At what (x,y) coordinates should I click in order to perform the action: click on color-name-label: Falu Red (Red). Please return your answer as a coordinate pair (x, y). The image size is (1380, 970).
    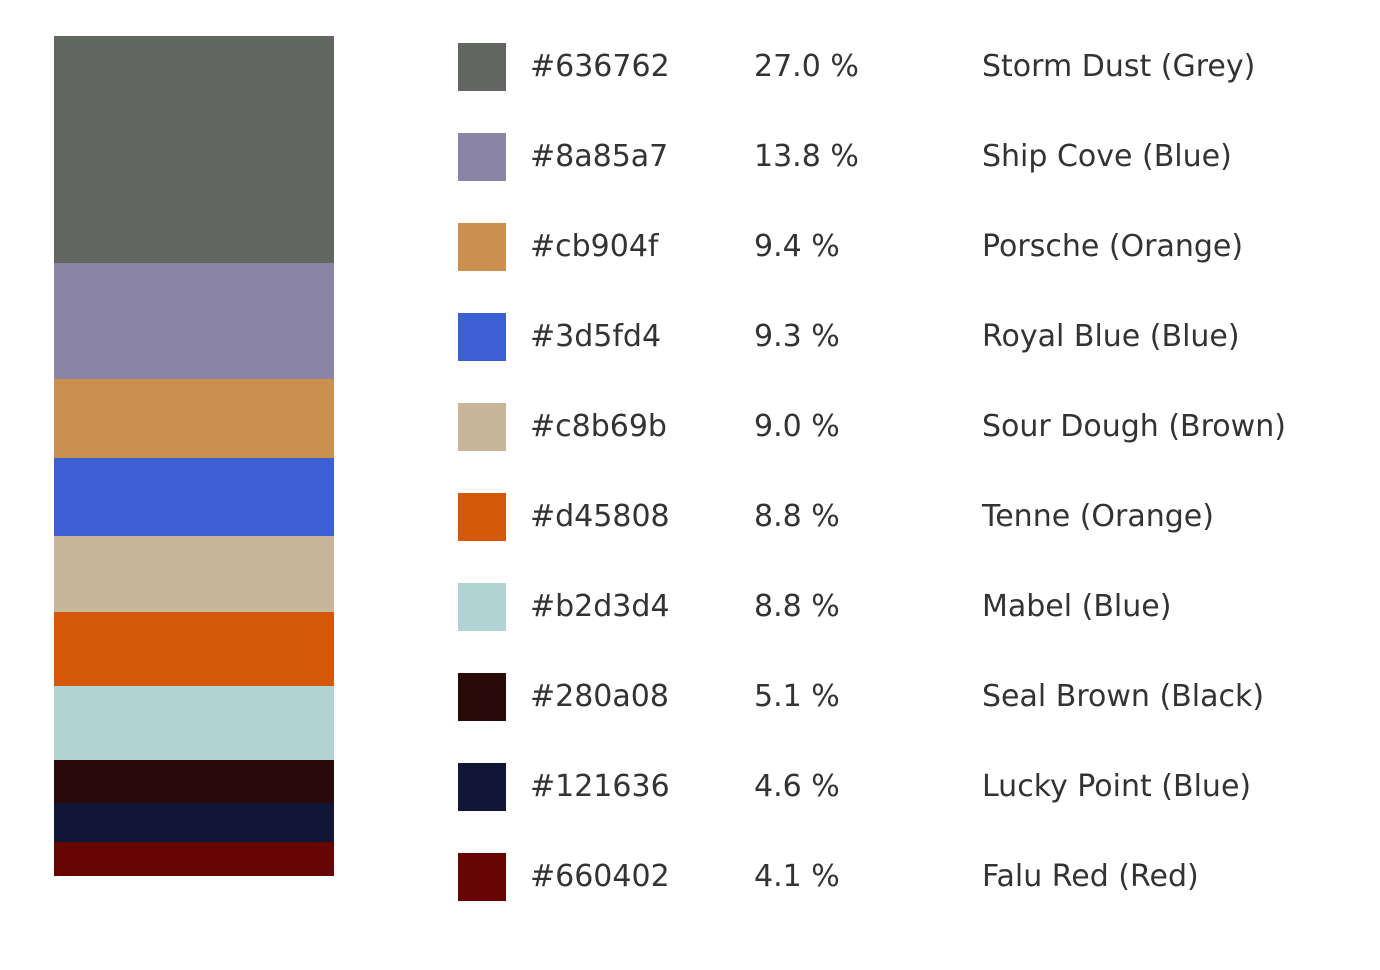
    Looking at the image, I should click on (1090, 876).